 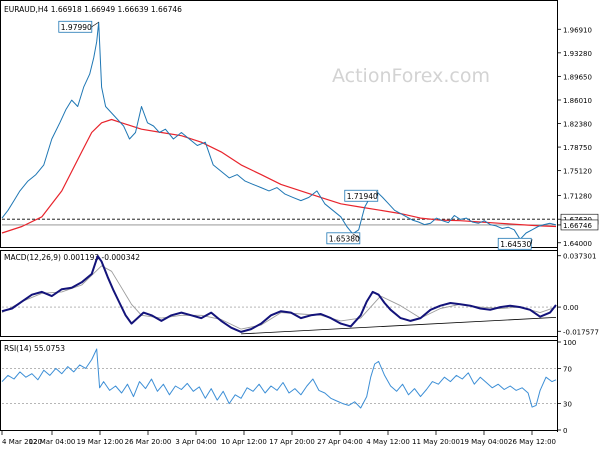 What do you see at coordinates (532, 442) in the screenshot?
I see `x-tick-label: 26 May 12:00` at bounding box center [532, 442].